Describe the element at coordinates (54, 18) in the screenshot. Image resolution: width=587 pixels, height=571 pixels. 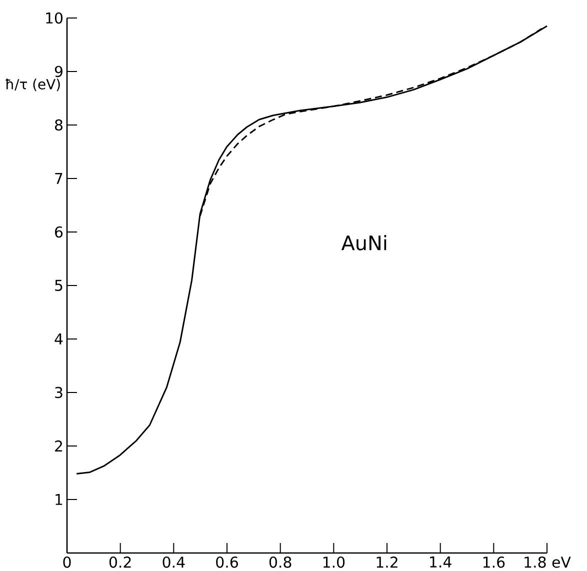
I see `y-tick-label: 10` at that location.